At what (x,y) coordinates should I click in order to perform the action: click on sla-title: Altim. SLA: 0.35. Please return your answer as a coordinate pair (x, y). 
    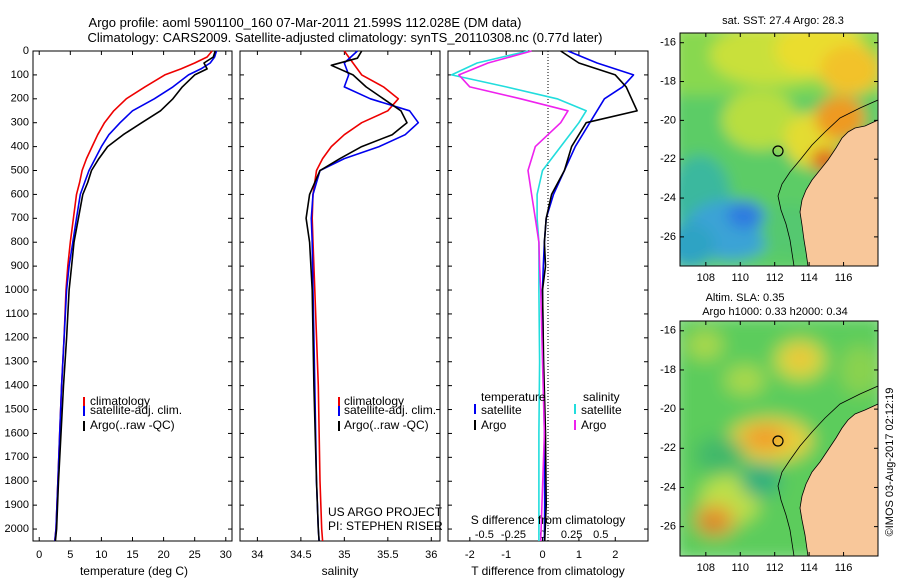
    Looking at the image, I should click on (745, 298).